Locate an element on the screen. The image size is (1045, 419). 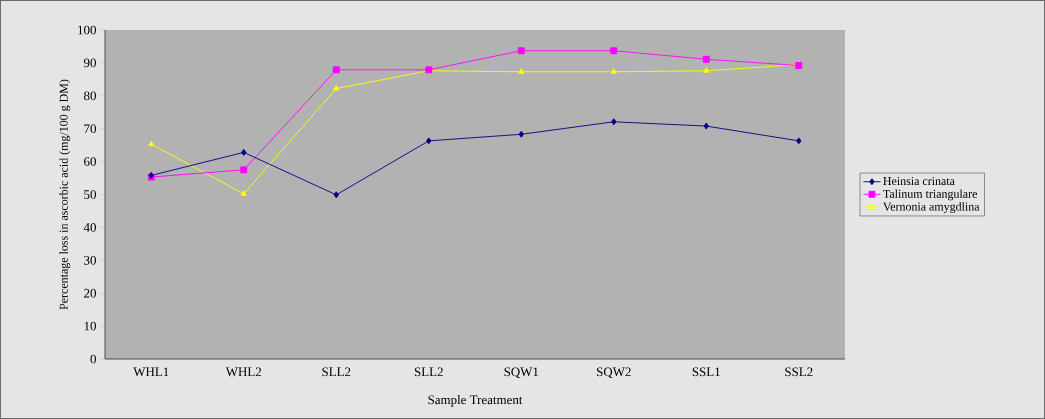
legend-label: Vernonia amygdlina is located at coordinates (931, 208).